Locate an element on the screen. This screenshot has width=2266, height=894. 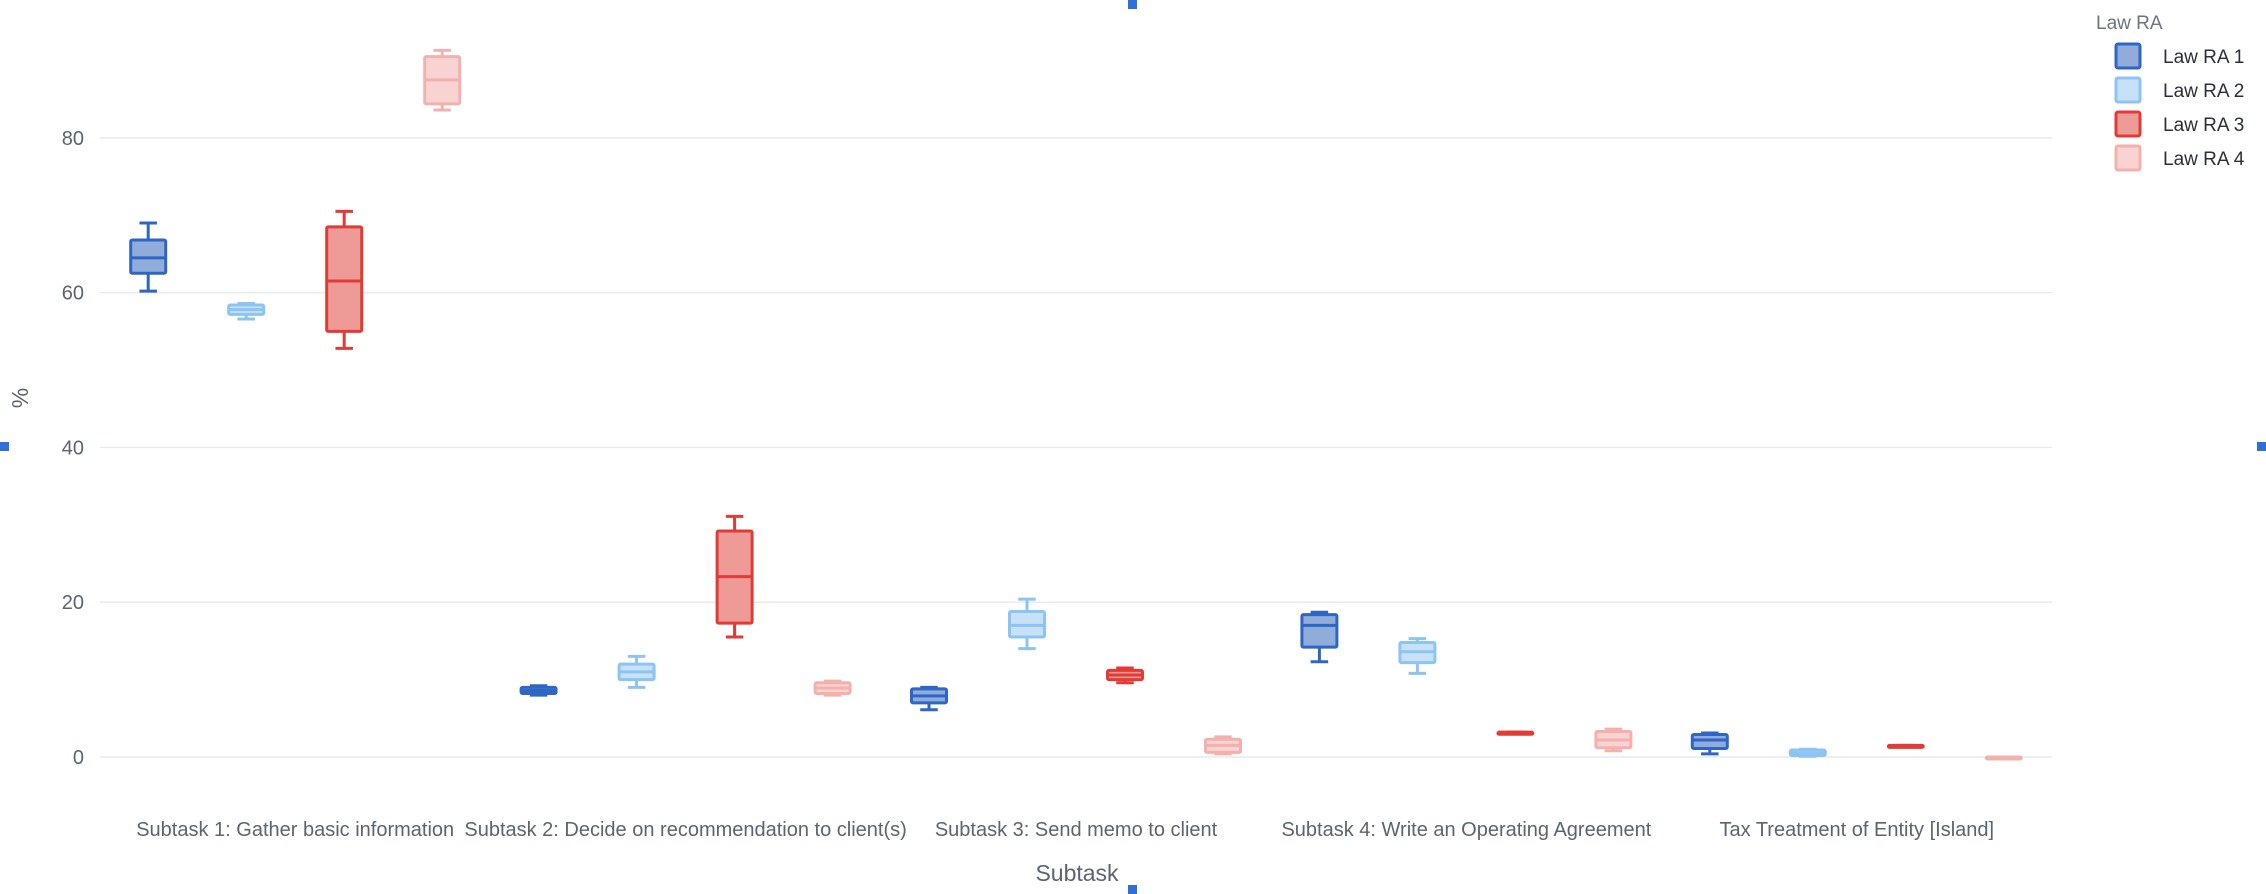
legend-item-law-ra-2: Law RA 2 is located at coordinates (2179, 90).